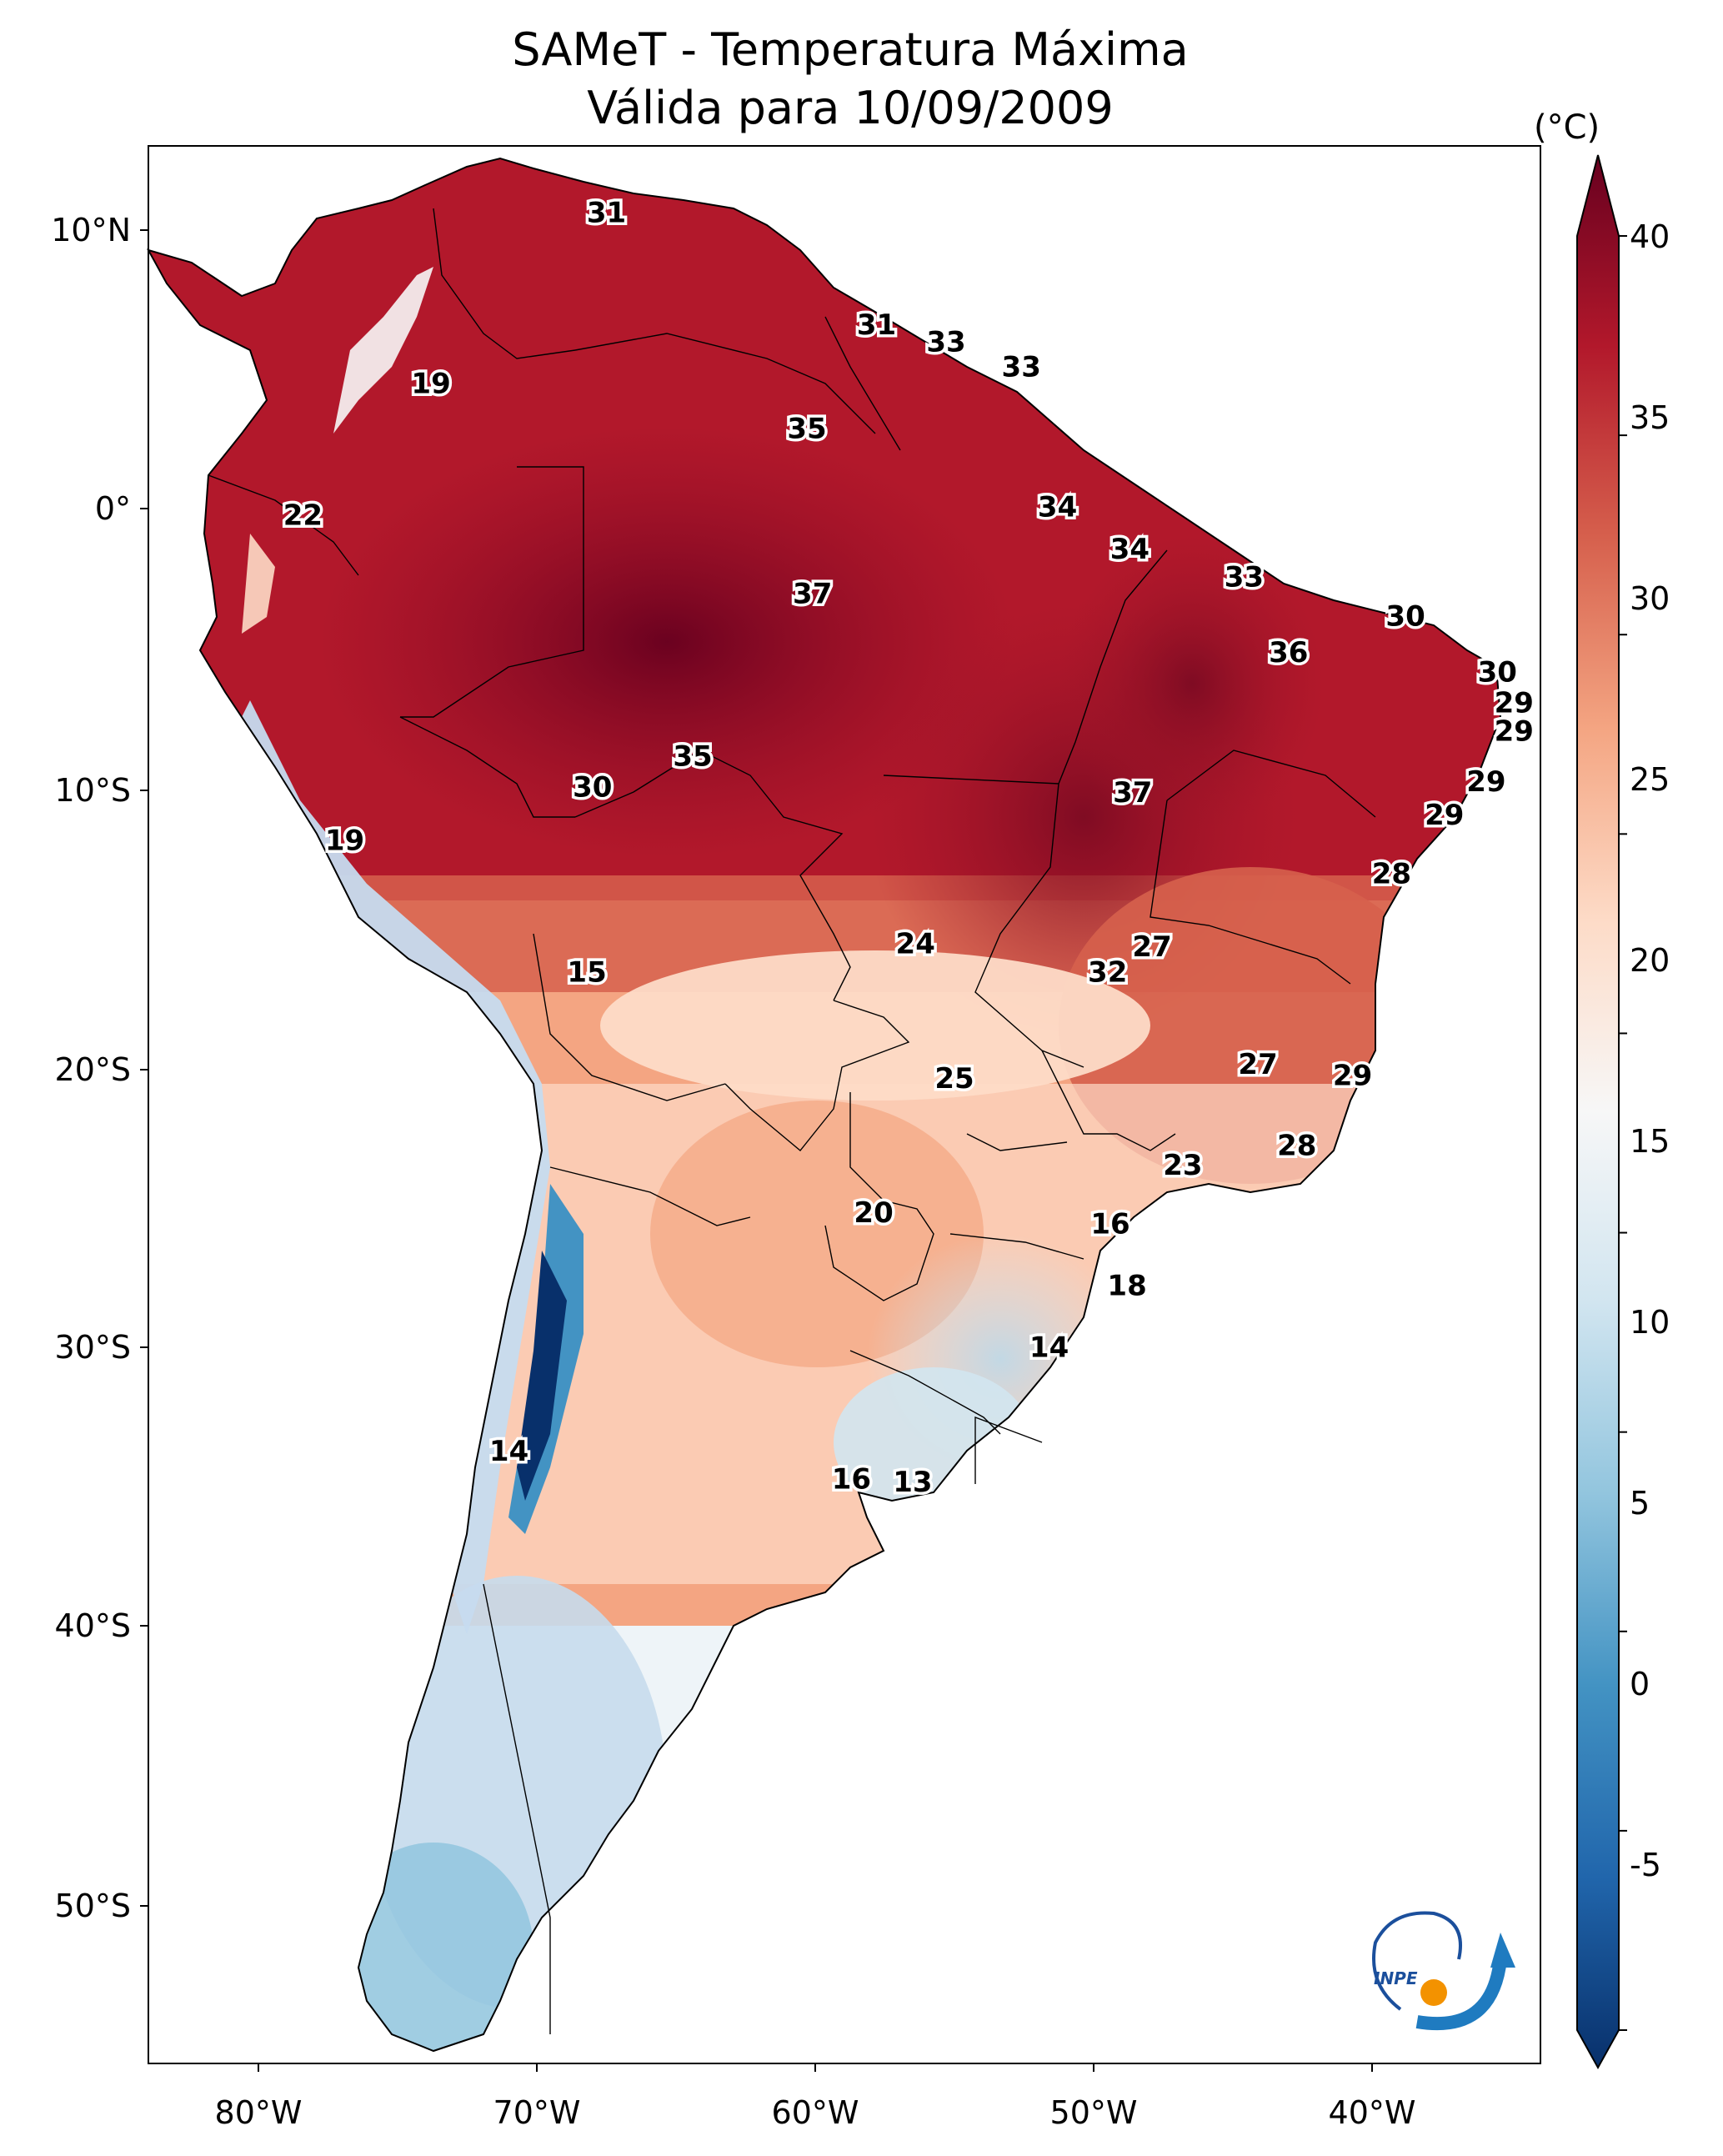 The height and width of the screenshot is (2156, 1723). Describe the element at coordinates (1650, 779) in the screenshot. I see `colorbar-tick-label: 25` at that location.